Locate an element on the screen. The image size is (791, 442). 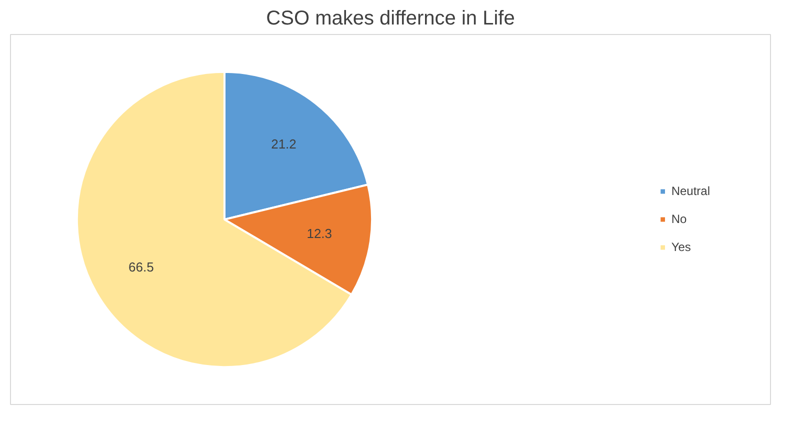
legend-label: Neutral is located at coordinates (690, 191).